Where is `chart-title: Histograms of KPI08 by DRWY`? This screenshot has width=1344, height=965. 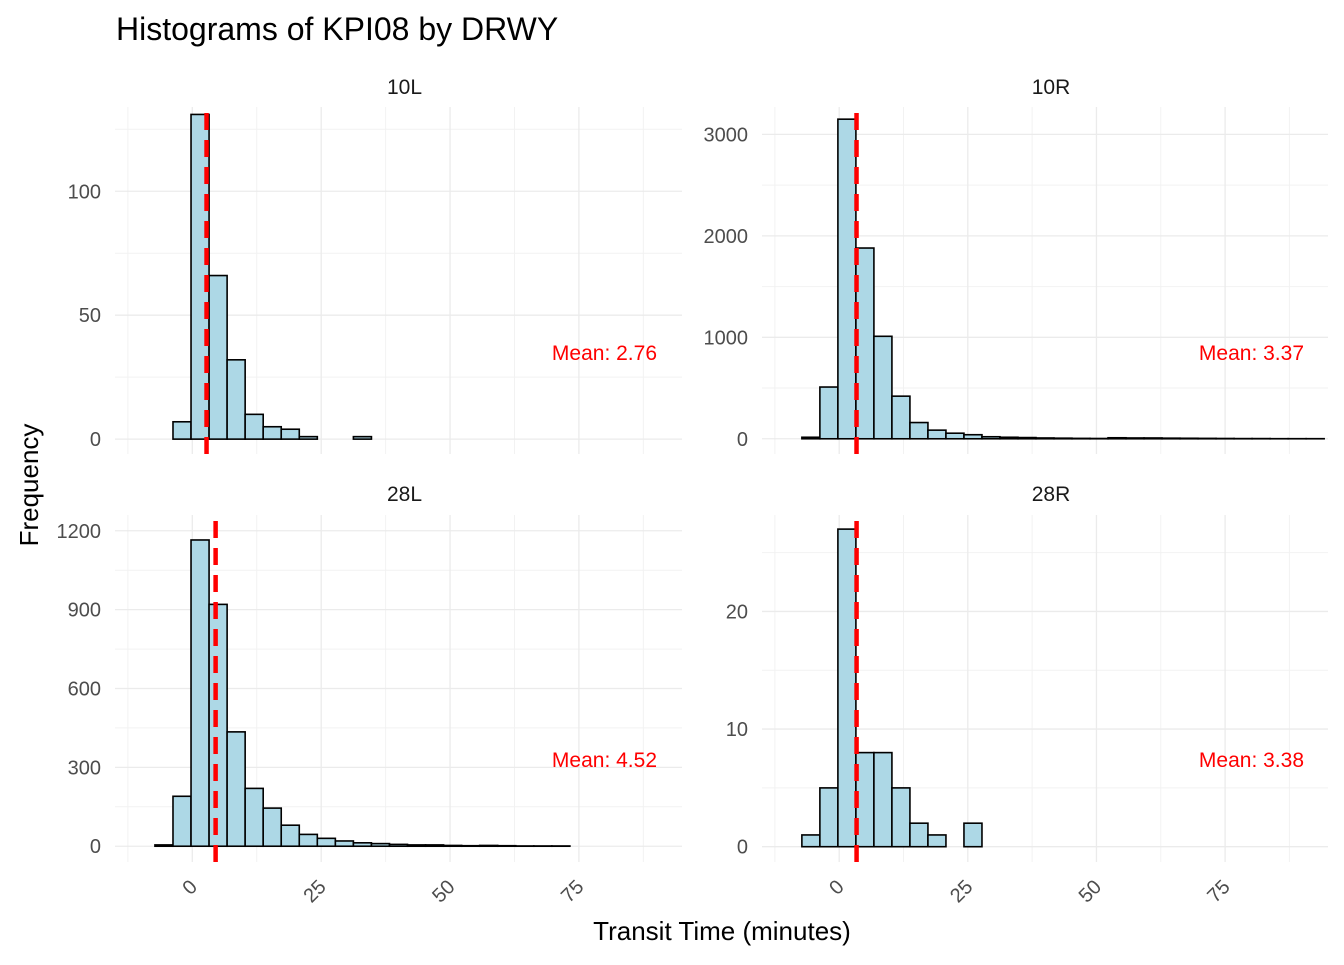
chart-title: Histograms of KPI08 by DRWY is located at coordinates (337, 29).